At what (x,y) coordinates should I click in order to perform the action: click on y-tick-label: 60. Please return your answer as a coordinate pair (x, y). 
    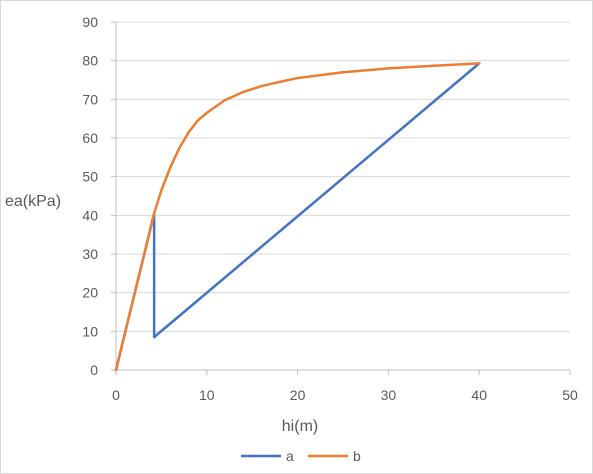
    Looking at the image, I should click on (90, 138).